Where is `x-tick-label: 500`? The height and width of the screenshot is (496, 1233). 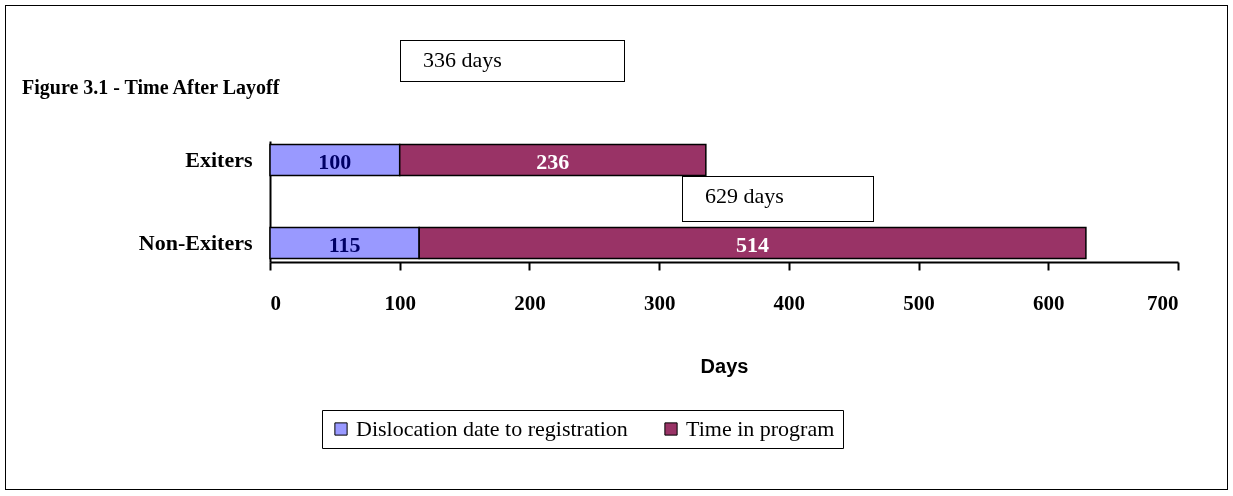
x-tick-label: 500 is located at coordinates (919, 302).